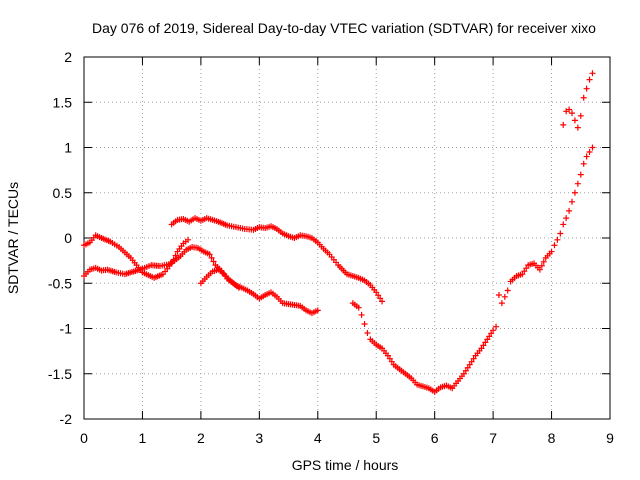 The width and height of the screenshot is (640, 480). I want to click on y-tick-label: 1, so click(68, 148).